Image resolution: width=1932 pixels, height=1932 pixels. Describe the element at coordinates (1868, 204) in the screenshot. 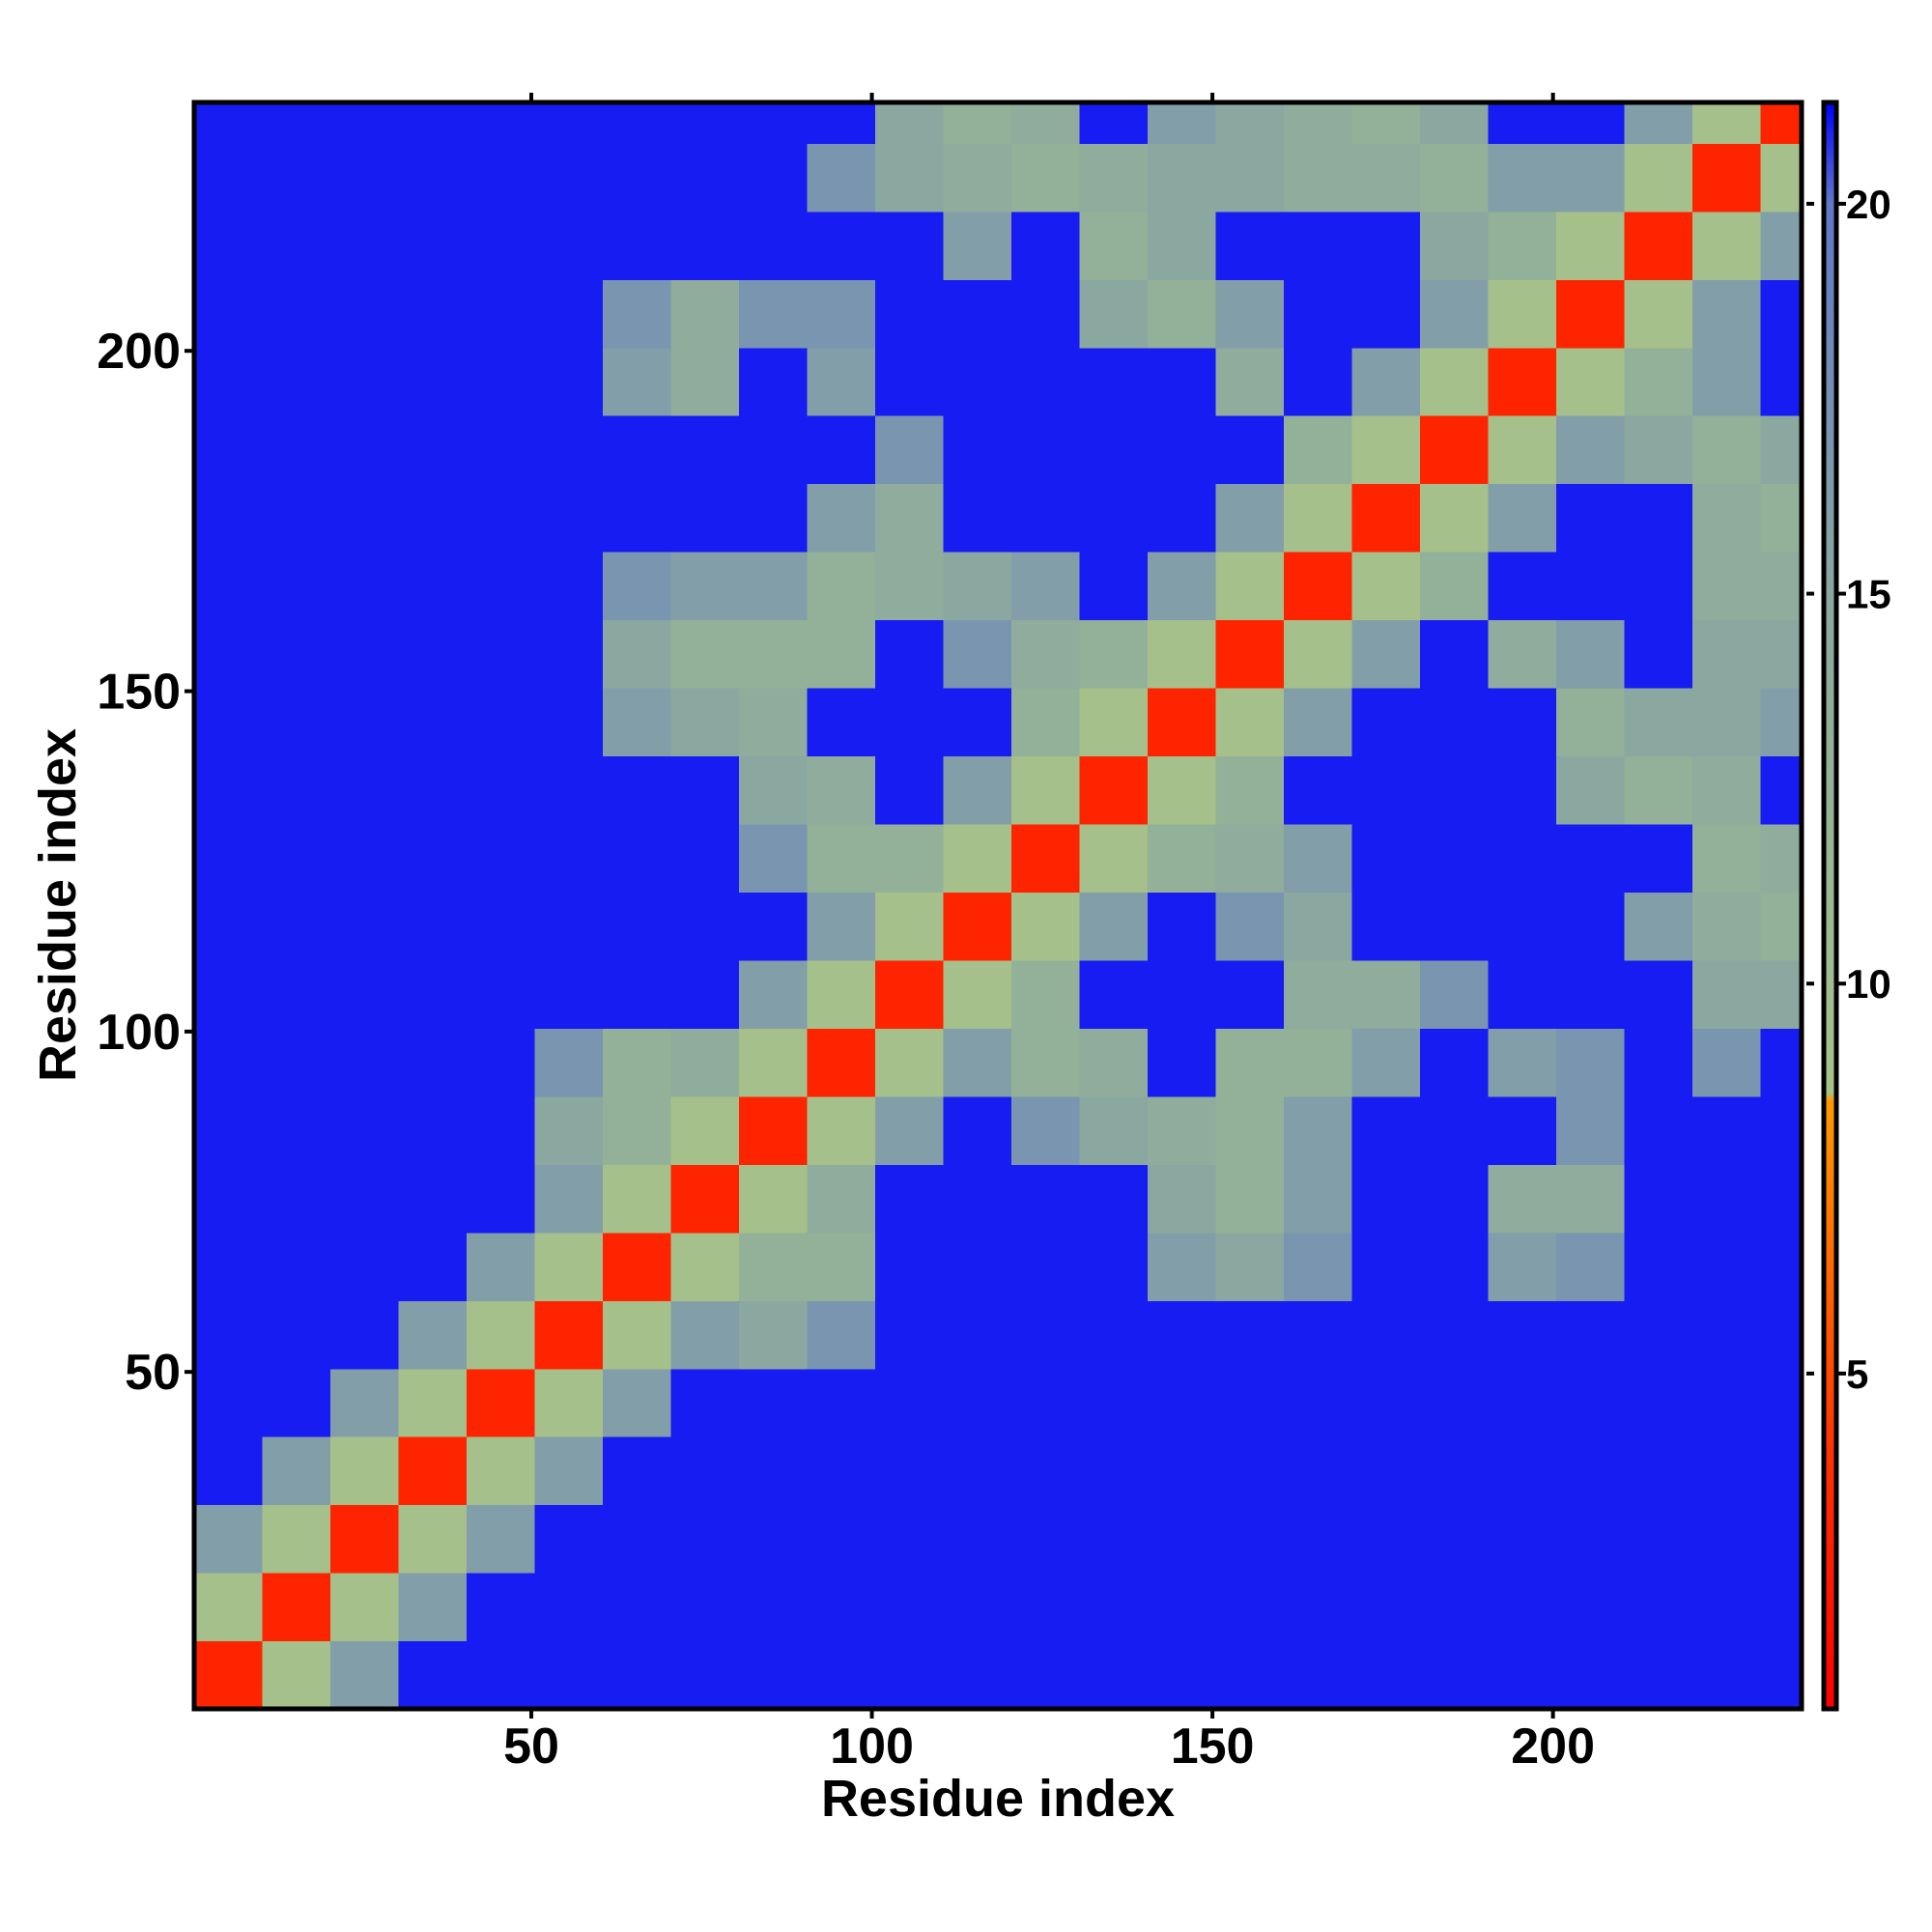

I see `colorbar-tick-label: 20` at that location.